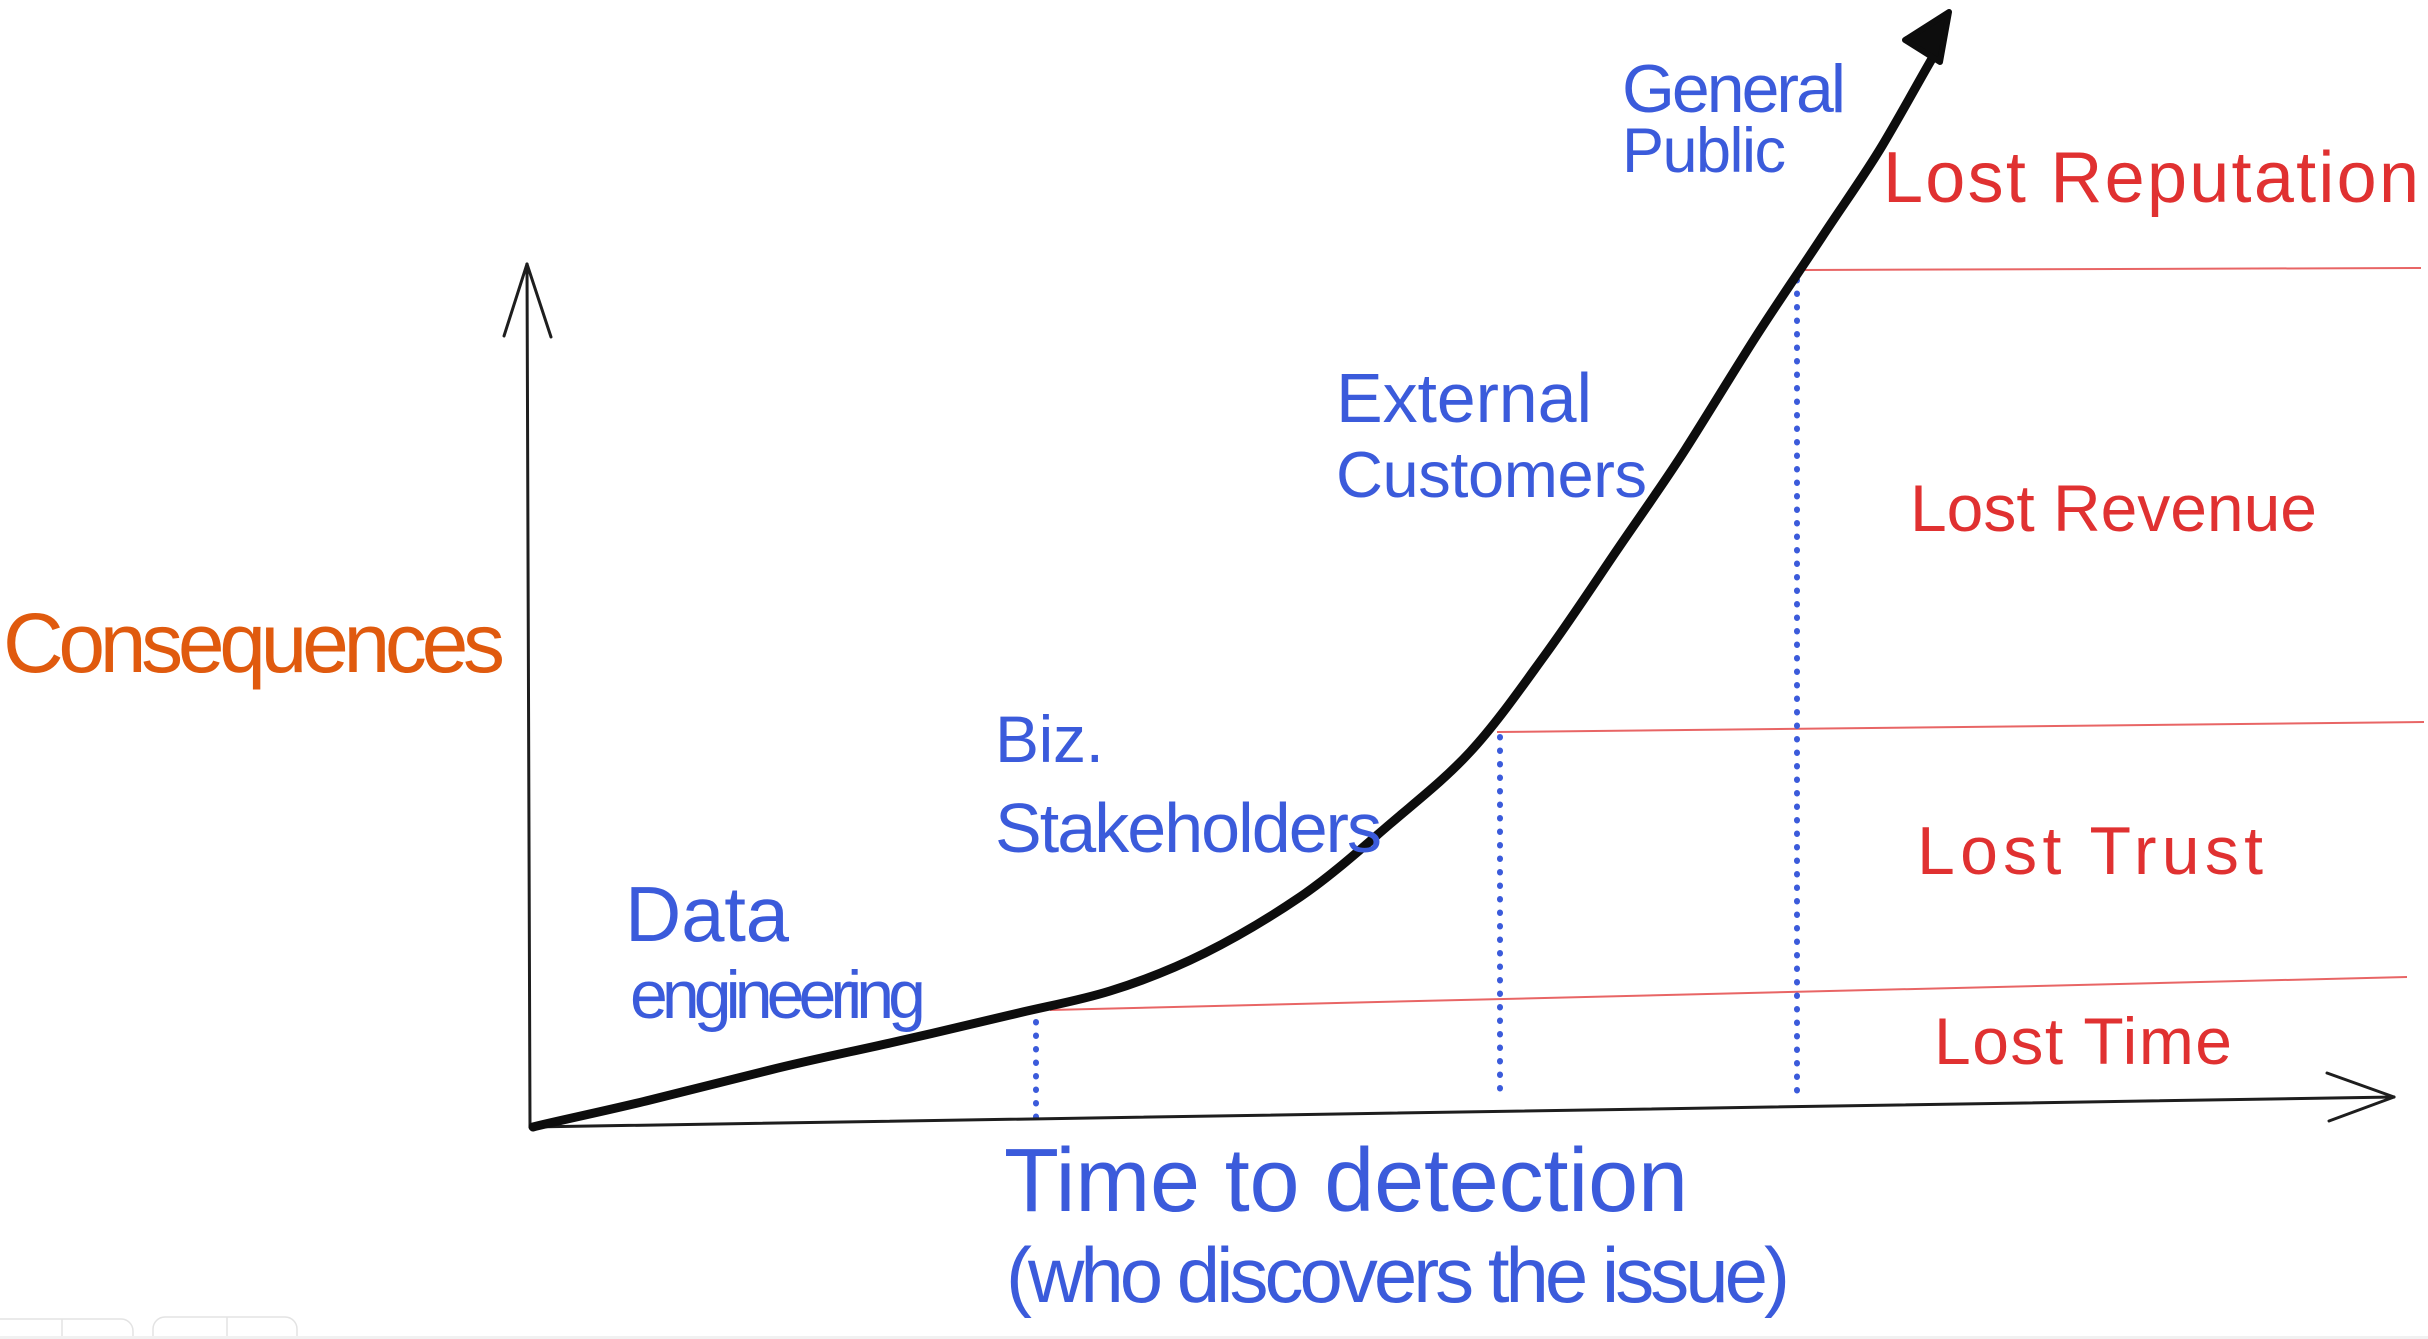 The height and width of the screenshot is (1339, 2428). I want to click on svg-text: Consequences, so click(254, 643).